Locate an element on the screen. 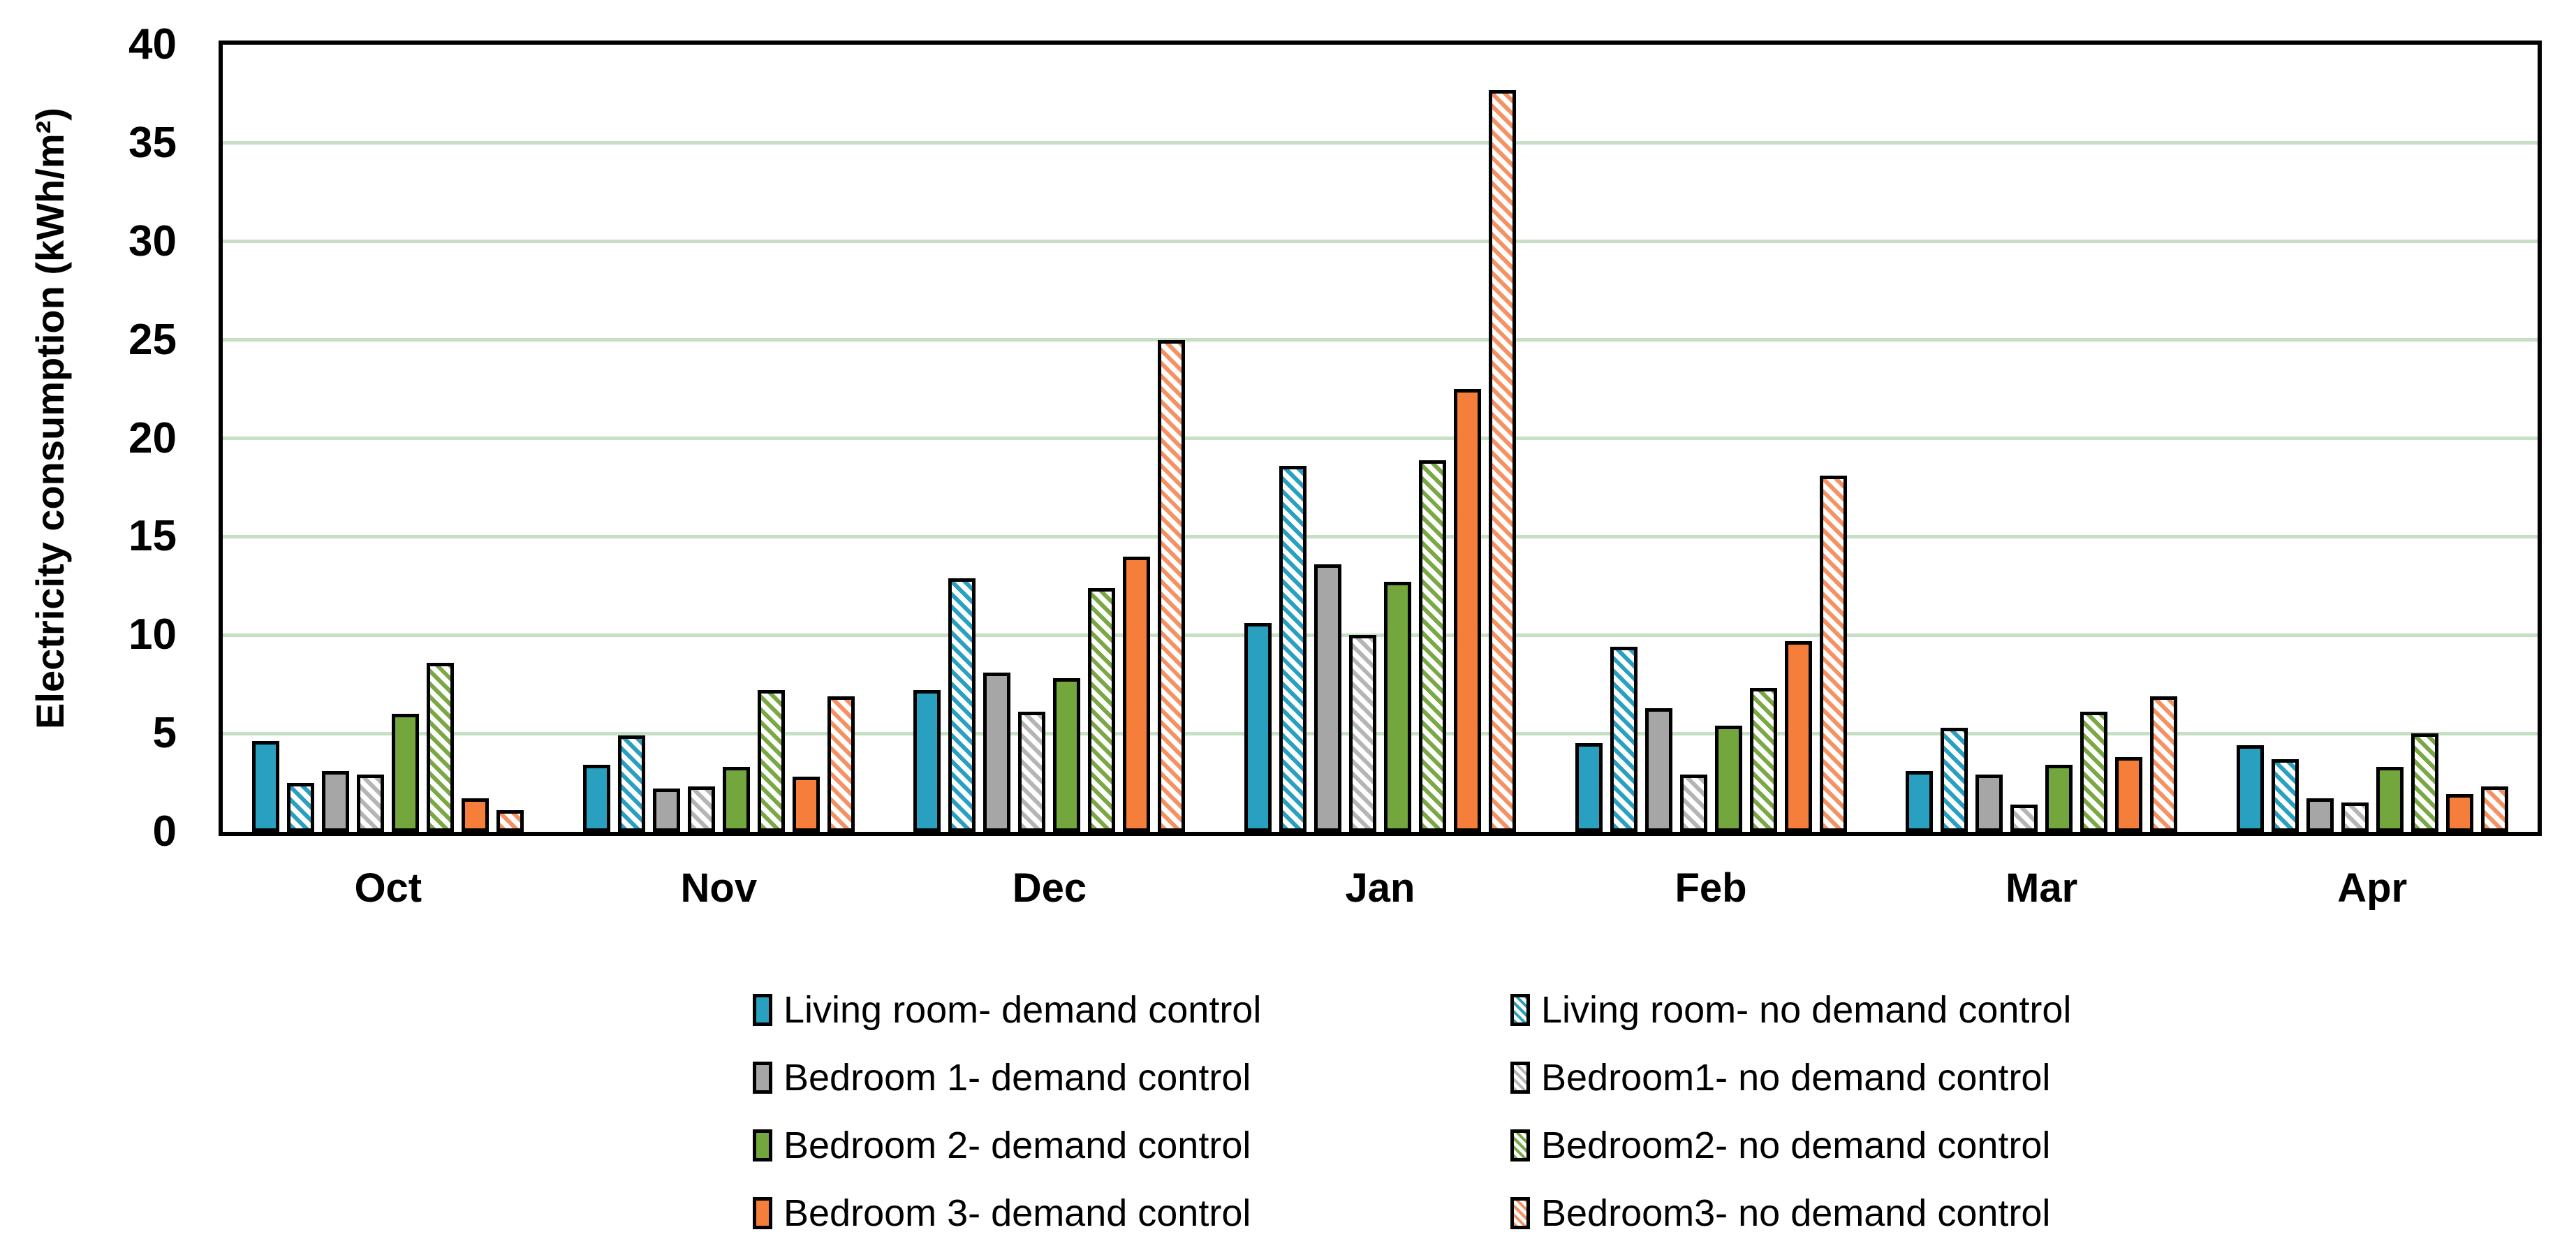  x-axis-label: Oct is located at coordinates (388, 888).